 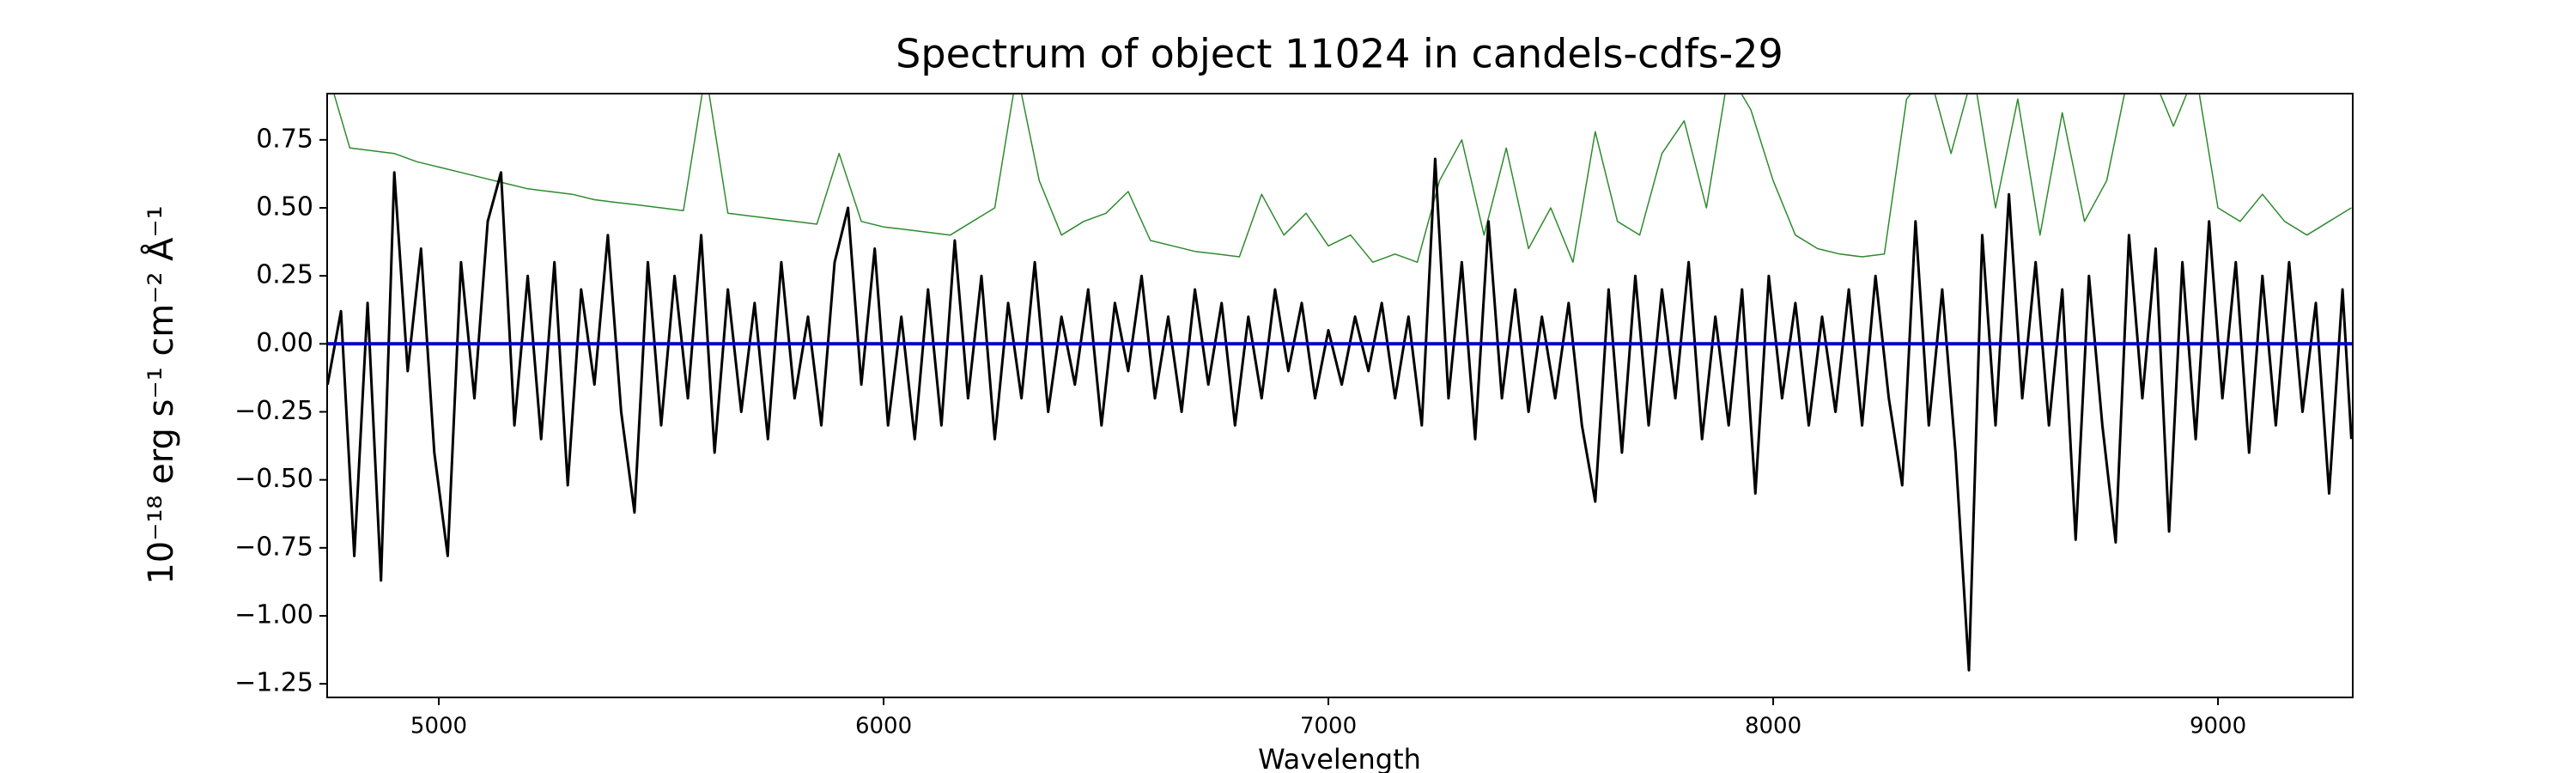 I want to click on x-tick-label: 8000, so click(x=1773, y=727).